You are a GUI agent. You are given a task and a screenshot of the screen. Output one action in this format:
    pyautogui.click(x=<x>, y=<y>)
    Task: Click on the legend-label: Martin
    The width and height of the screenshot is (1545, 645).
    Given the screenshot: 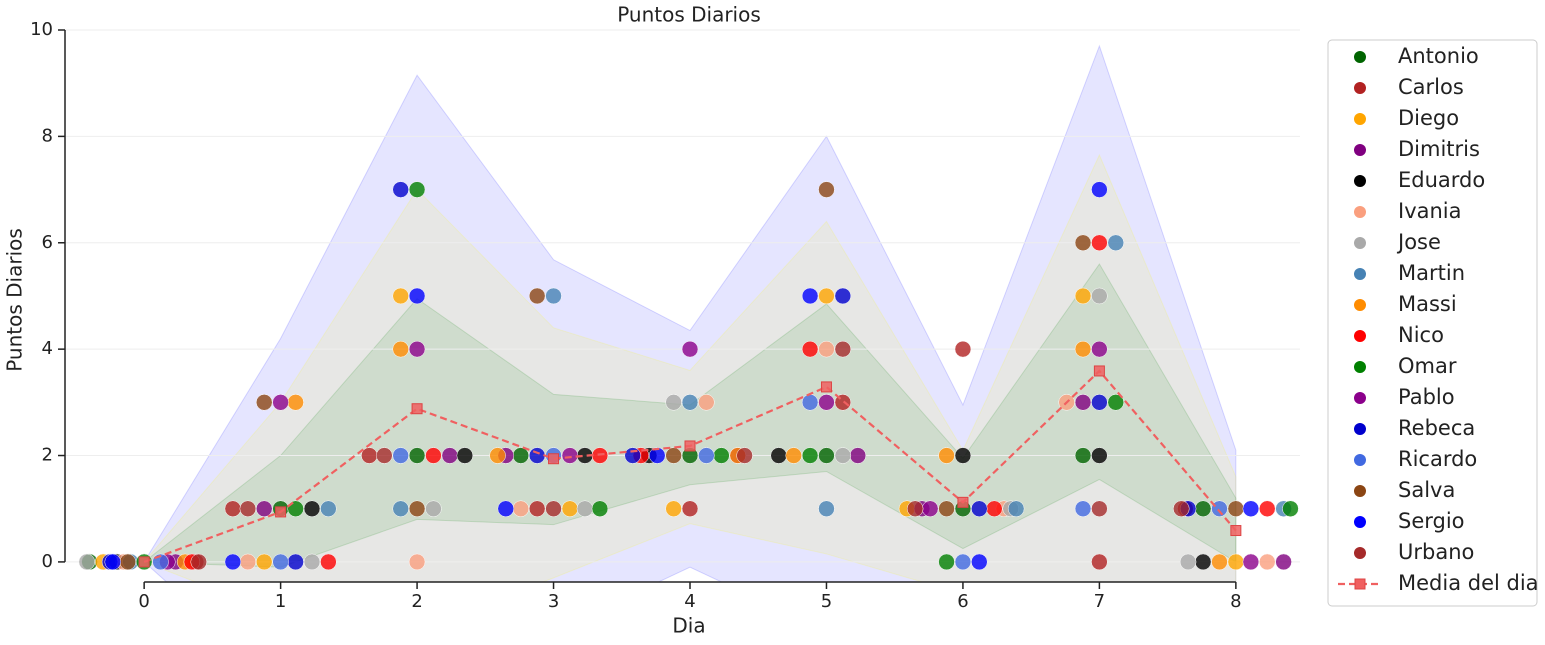 What is the action you would take?
    pyautogui.click(x=1431, y=273)
    